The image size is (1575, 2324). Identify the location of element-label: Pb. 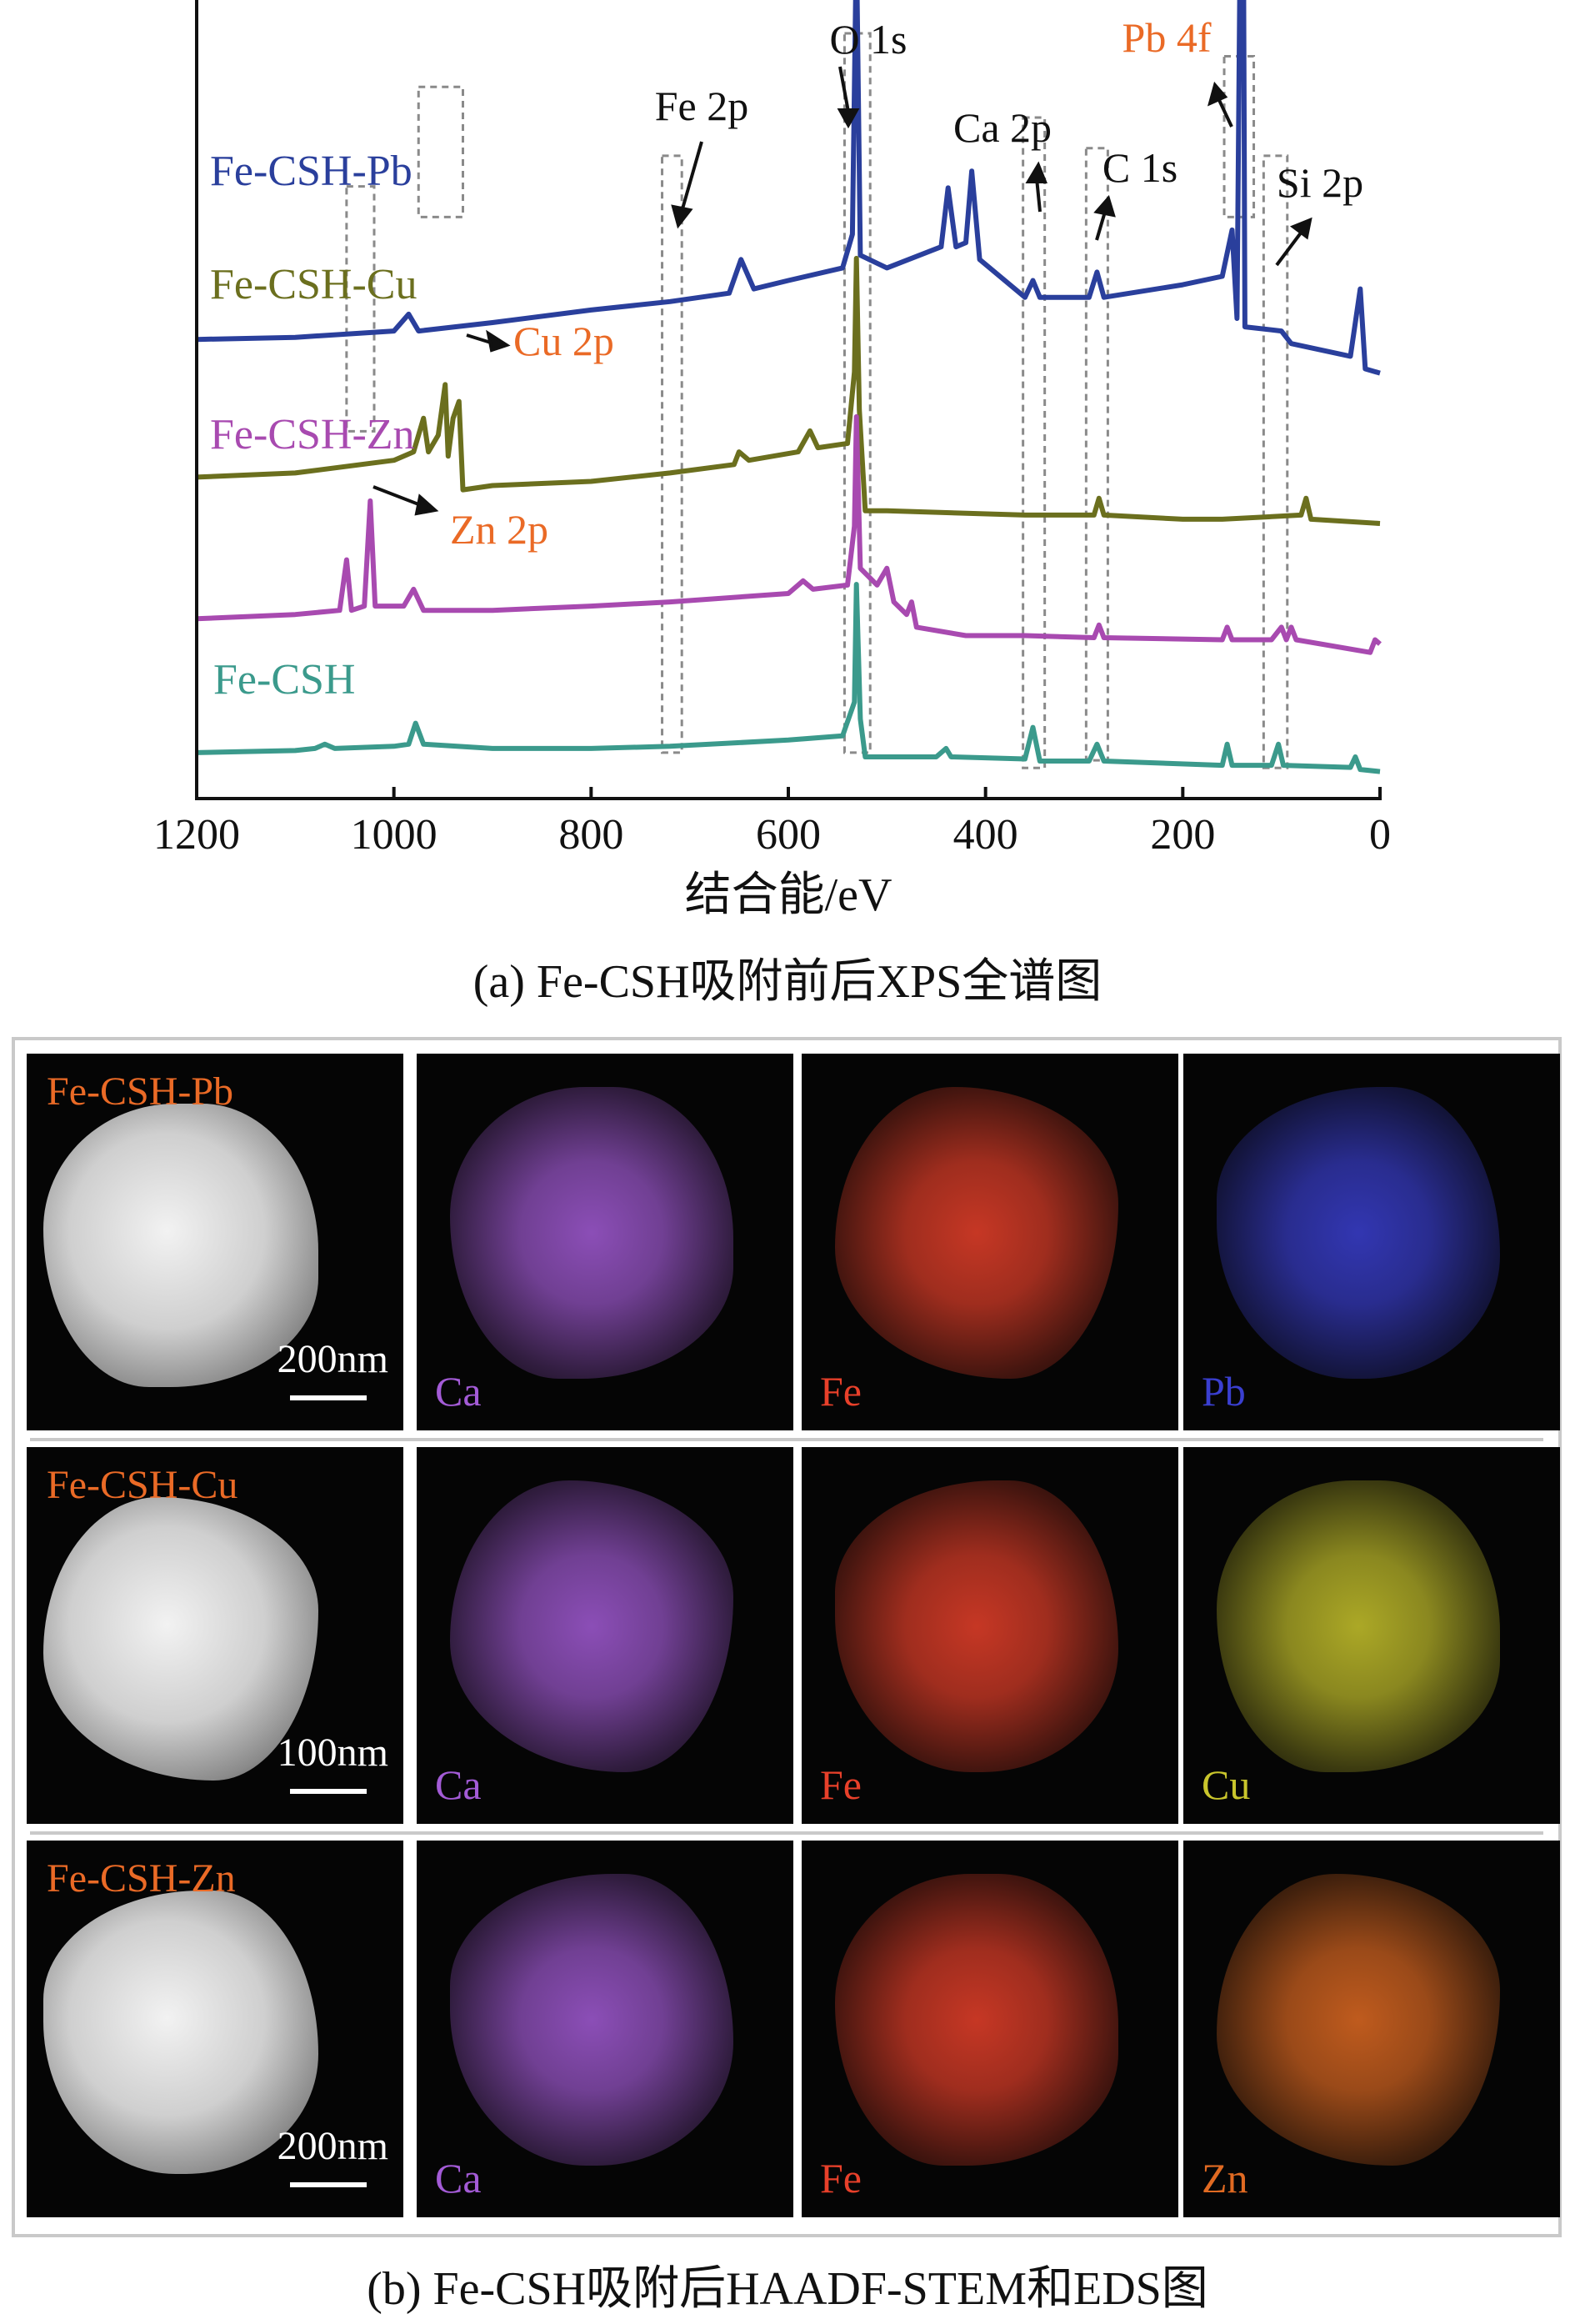
(1224, 1391).